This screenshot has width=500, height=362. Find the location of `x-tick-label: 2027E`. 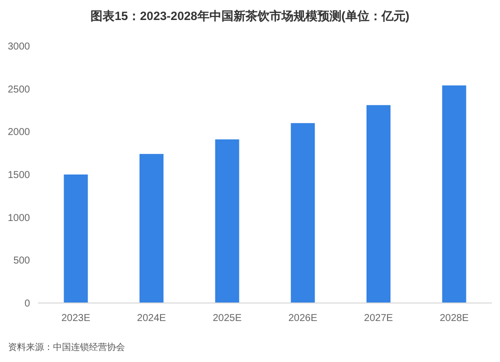

x-tick-label: 2027E is located at coordinates (379, 318).